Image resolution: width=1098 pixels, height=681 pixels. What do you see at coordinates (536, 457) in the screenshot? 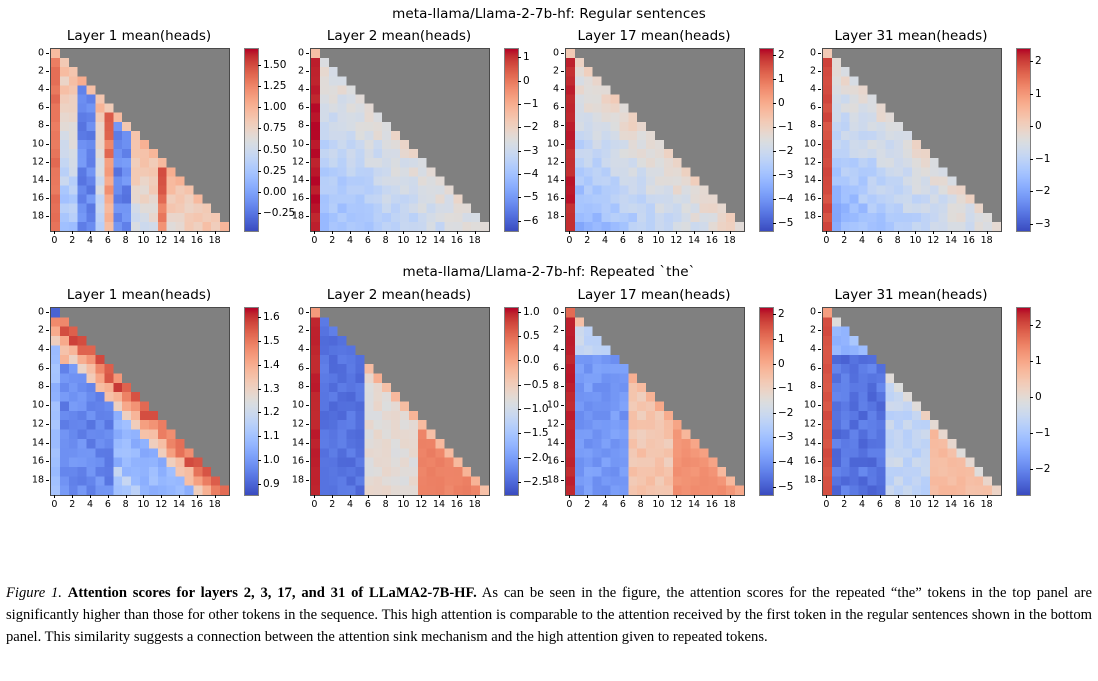
I see `colorbar-tick-label: −2.0` at bounding box center [536, 457].